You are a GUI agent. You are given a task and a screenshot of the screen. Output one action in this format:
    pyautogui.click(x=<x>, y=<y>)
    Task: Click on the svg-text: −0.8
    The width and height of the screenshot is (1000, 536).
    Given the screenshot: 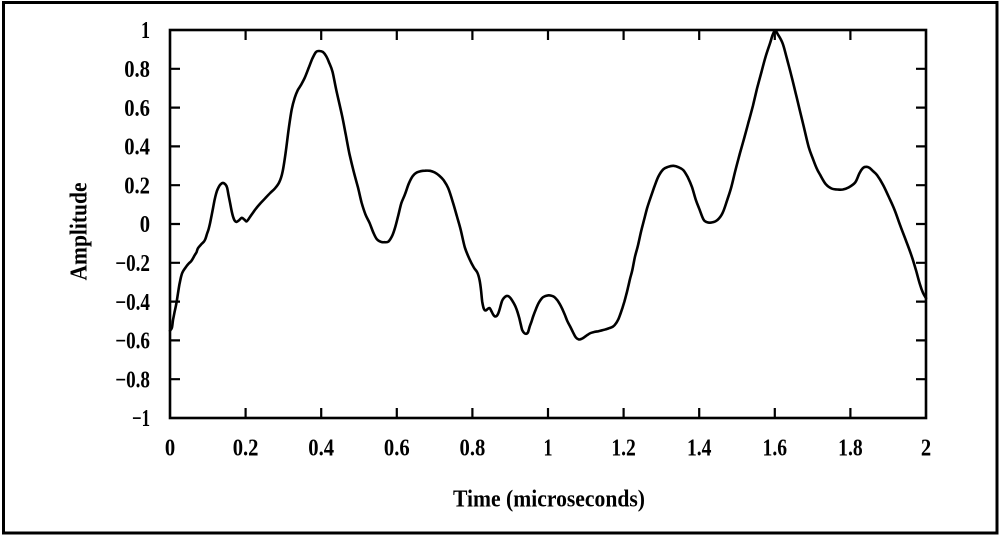 What is the action you would take?
    pyautogui.click(x=132, y=380)
    